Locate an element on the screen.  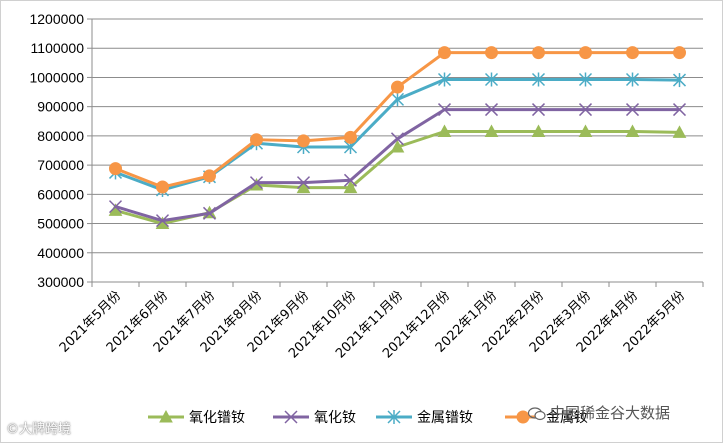
y-tick-label: 500000 is located at coordinates (60, 224).